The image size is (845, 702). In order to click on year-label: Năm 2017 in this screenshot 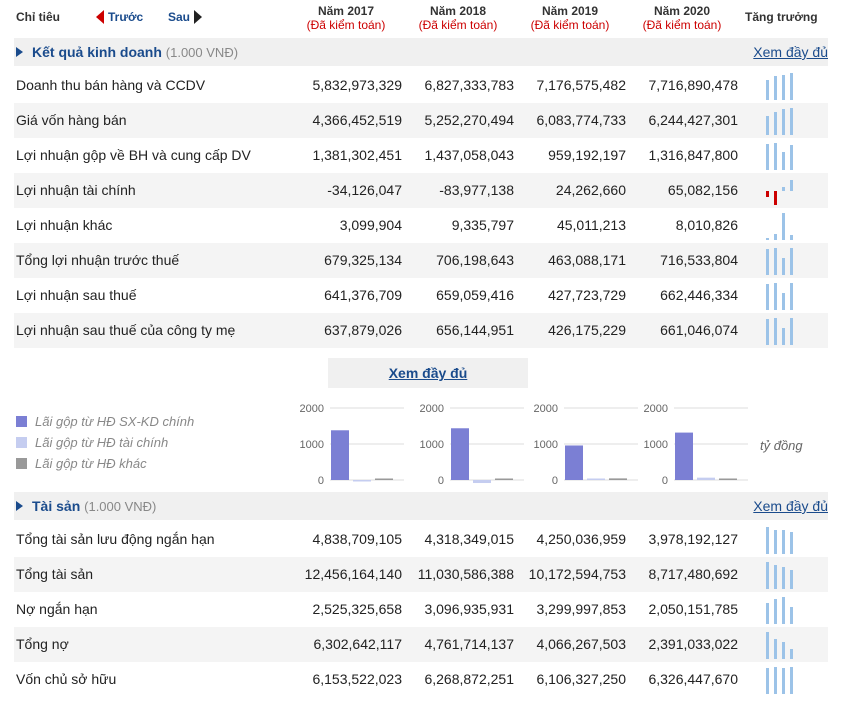, I will do `click(346, 11)`.